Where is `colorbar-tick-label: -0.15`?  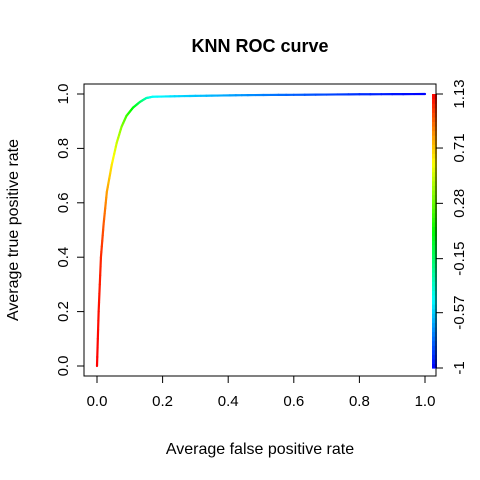
colorbar-tick-label: -0.15 is located at coordinates (459, 259).